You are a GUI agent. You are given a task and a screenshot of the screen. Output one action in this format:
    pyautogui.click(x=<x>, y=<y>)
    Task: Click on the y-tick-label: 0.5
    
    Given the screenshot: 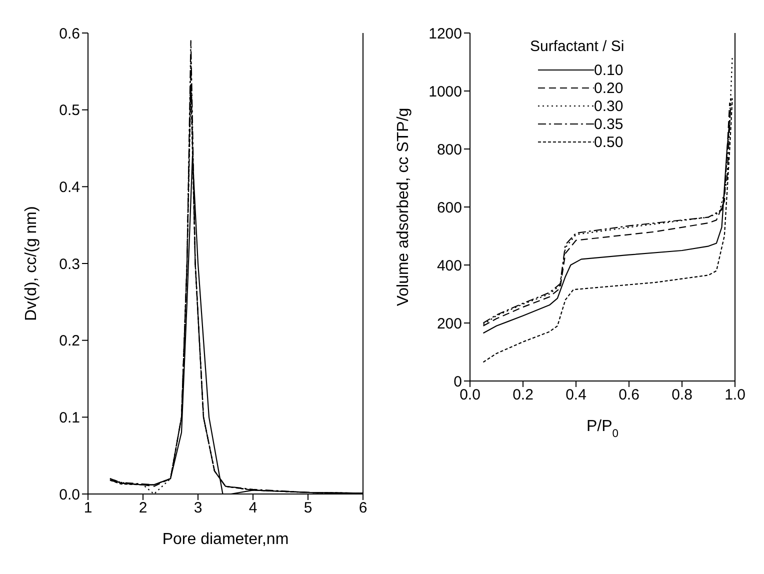 What is the action you would take?
    pyautogui.click(x=69, y=111)
    